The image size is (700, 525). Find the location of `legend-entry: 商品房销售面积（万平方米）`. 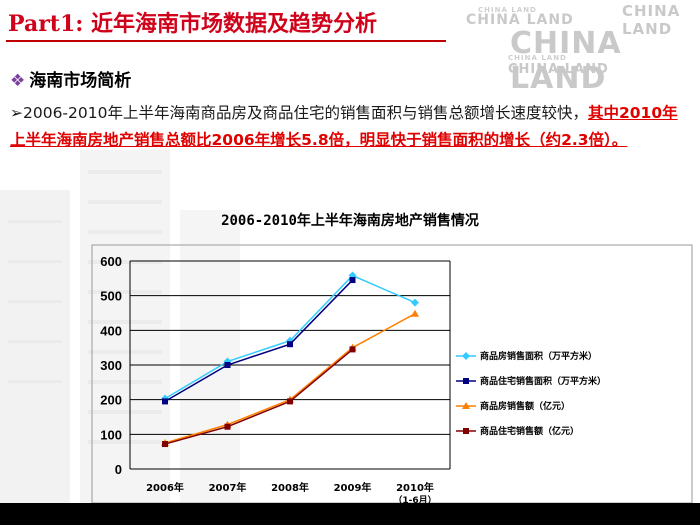

legend-entry: 商品房销售面积（万平方米） is located at coordinates (546, 355).